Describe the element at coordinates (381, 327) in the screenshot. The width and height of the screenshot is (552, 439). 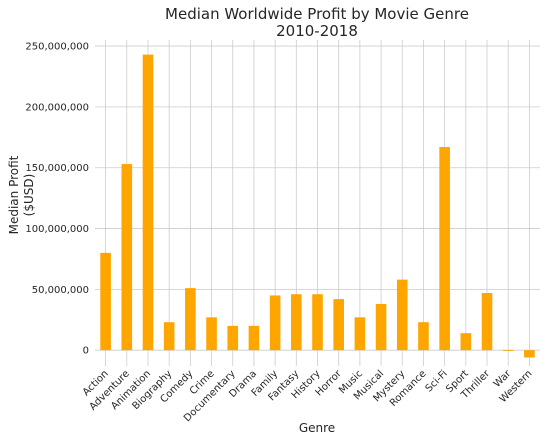
I see `bar-musical` at that location.